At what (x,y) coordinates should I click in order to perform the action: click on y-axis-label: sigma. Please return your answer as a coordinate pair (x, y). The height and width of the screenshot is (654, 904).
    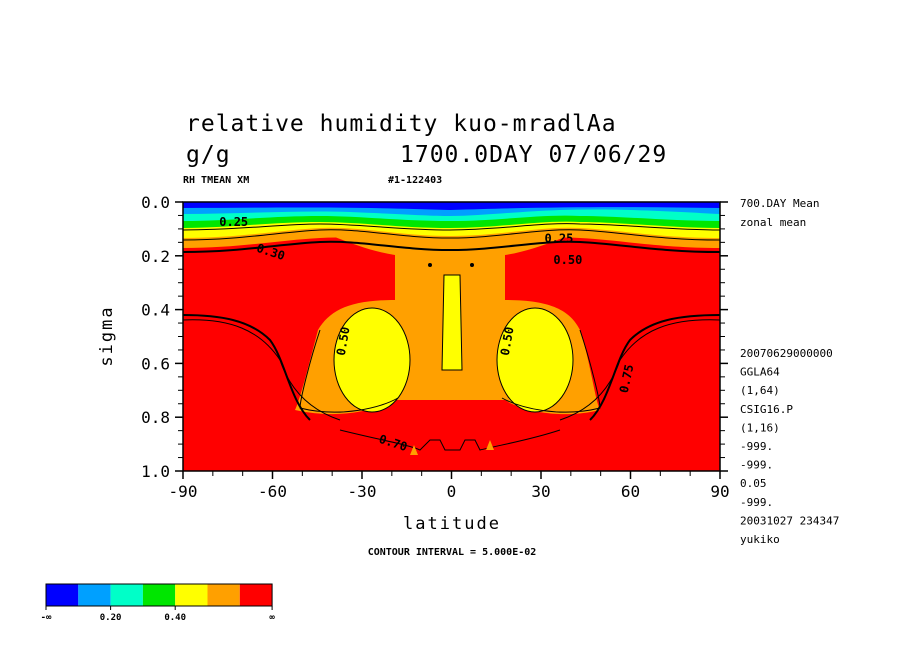
    Looking at the image, I should click on (107, 335).